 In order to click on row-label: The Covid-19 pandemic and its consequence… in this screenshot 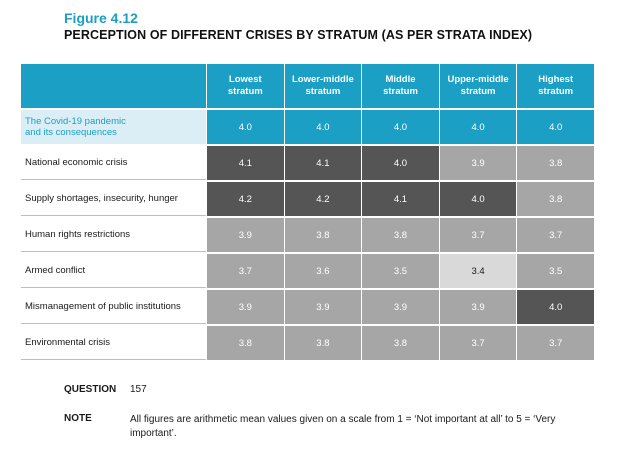, I will do `click(113, 127)`.